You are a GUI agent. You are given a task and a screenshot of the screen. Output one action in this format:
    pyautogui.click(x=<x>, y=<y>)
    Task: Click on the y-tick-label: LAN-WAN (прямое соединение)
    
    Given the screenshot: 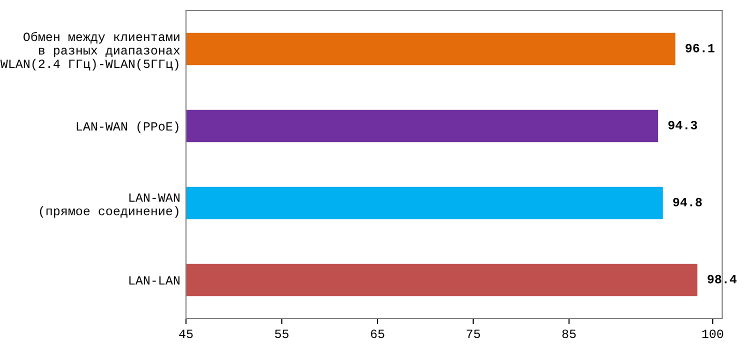 What is the action you would take?
    pyautogui.click(x=110, y=205)
    